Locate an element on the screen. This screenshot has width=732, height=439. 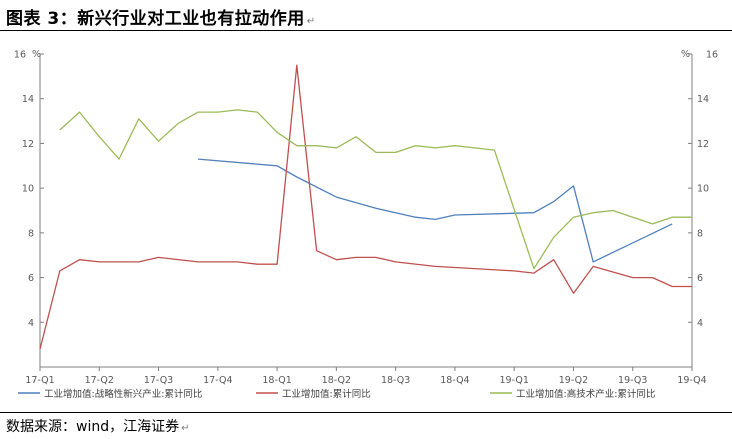
y-right-tick-label: 16 is located at coordinates (712, 55).